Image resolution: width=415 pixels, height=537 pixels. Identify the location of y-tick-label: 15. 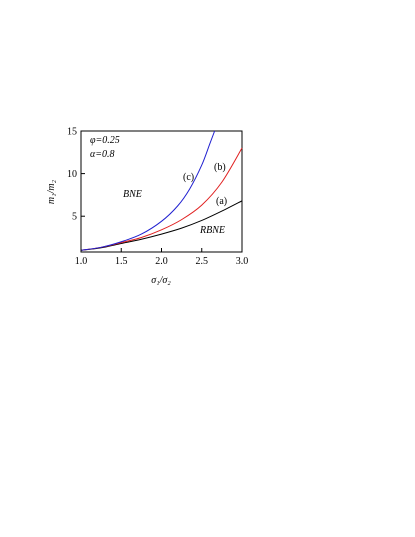
(72, 132).